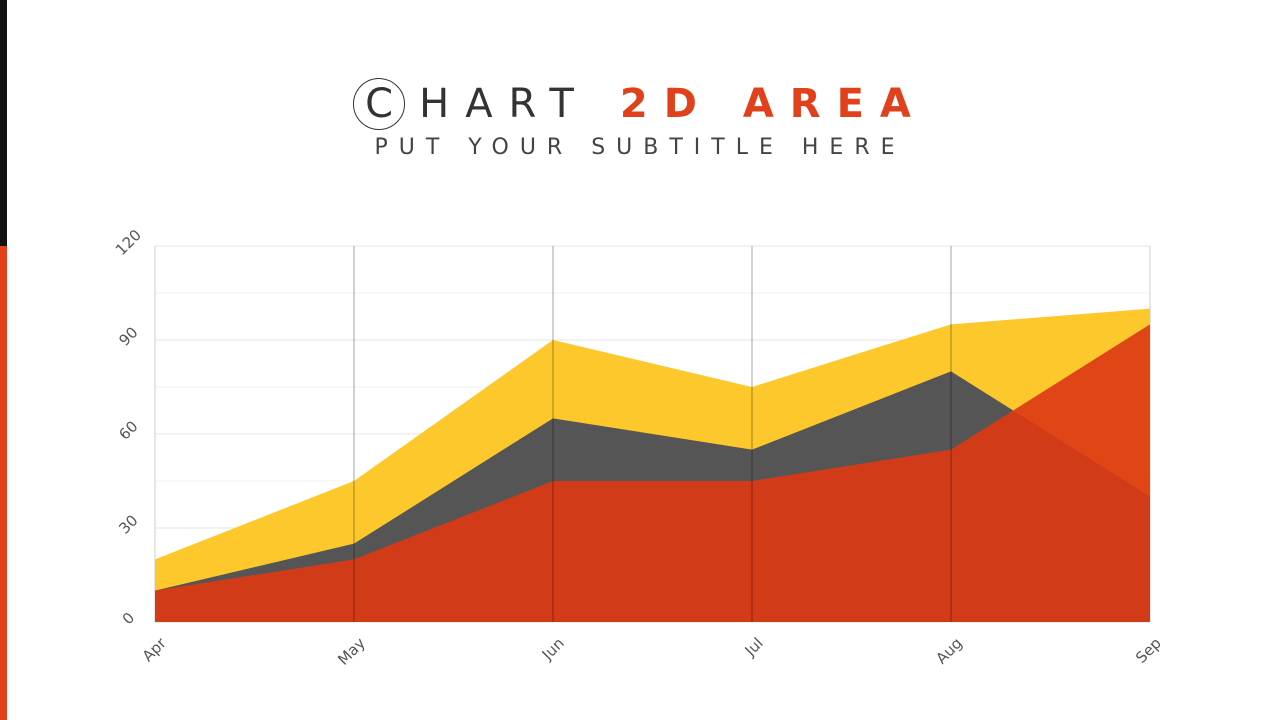 This screenshot has width=1280, height=720. I want to click on x-tick-label: Aug, so click(948, 650).